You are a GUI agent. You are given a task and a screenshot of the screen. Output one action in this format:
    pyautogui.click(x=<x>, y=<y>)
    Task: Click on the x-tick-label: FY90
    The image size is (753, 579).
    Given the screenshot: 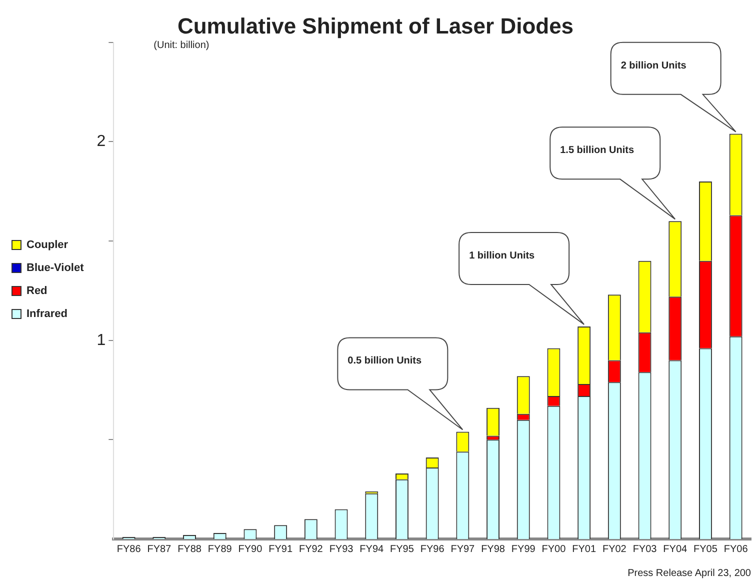 What is the action you would take?
    pyautogui.click(x=250, y=549)
    